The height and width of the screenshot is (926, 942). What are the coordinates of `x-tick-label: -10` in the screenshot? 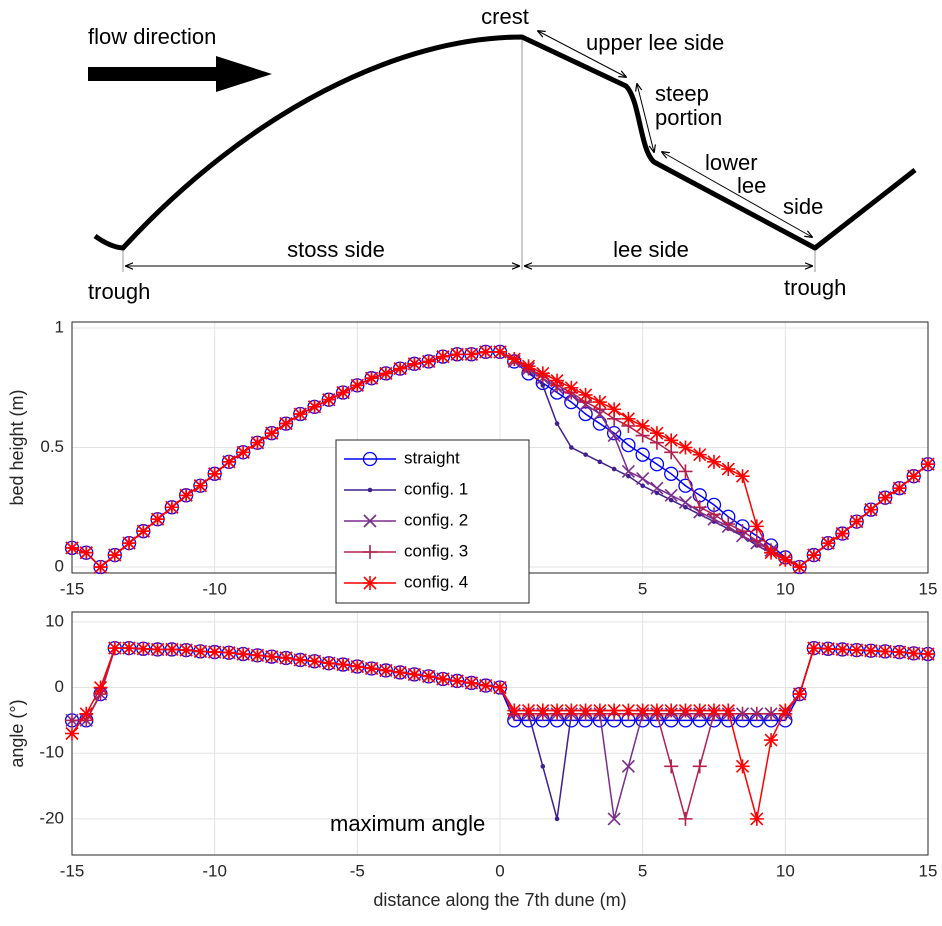 It's located at (214, 588).